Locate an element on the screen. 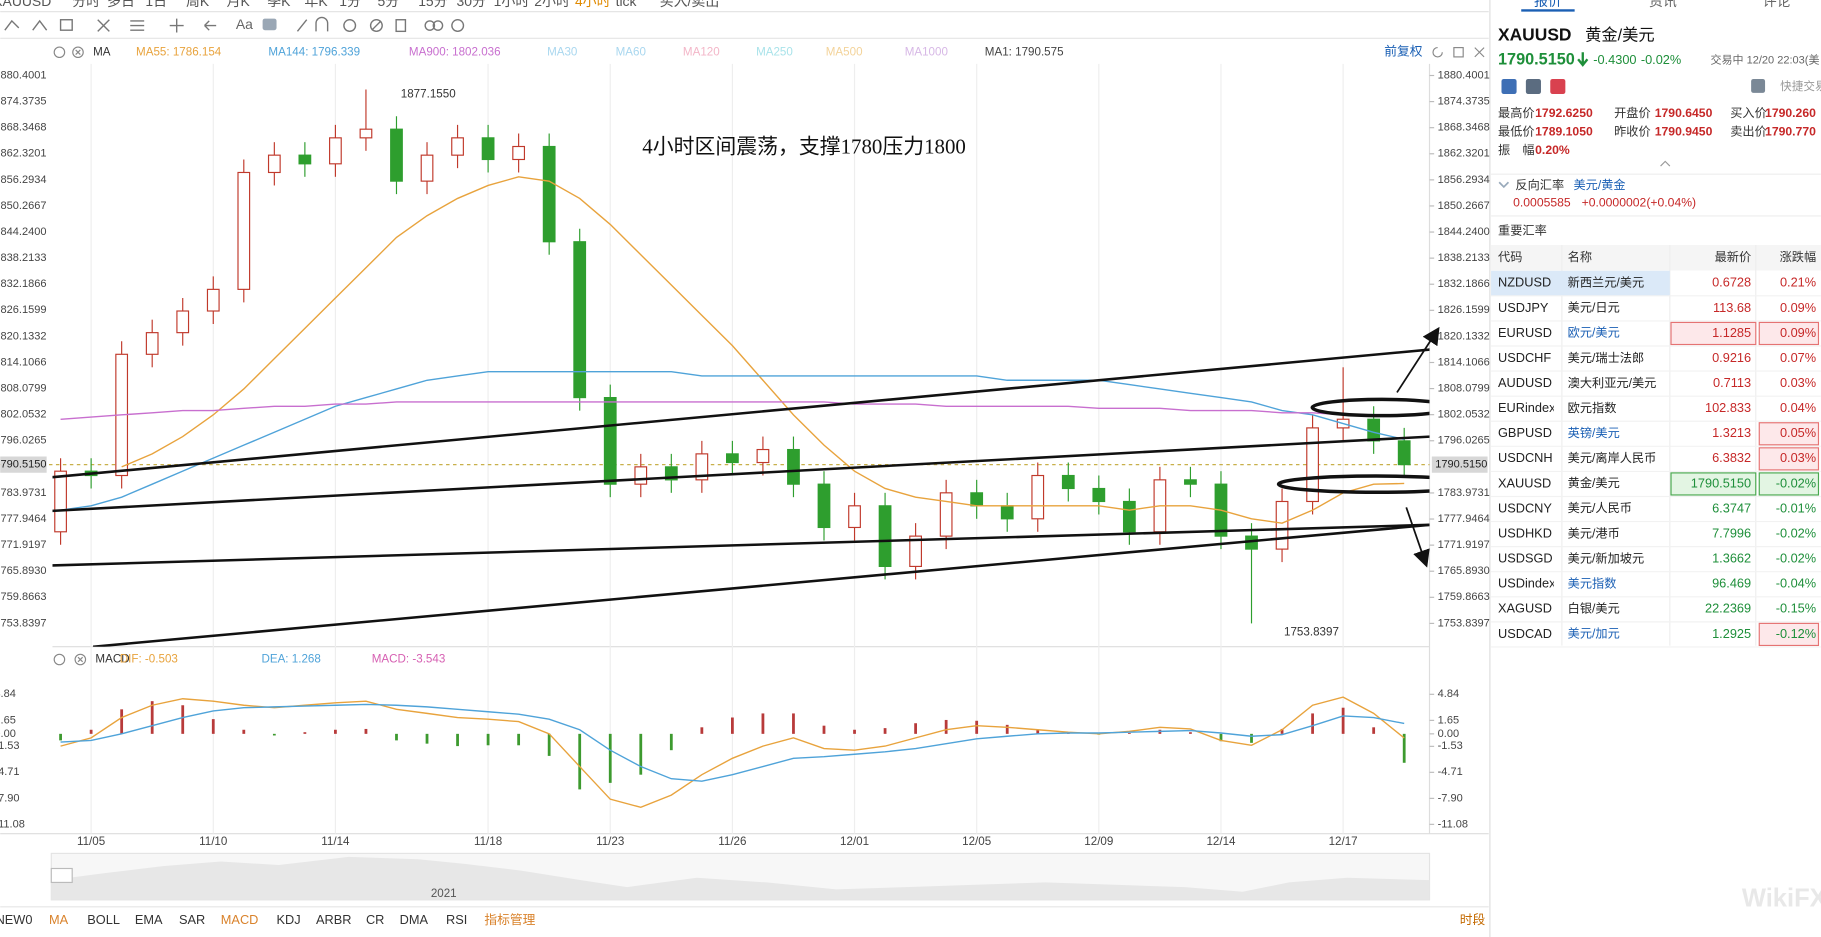 Image resolution: width=1821 pixels, height=937 pixels. indicator-button: EMA is located at coordinates (149, 919).